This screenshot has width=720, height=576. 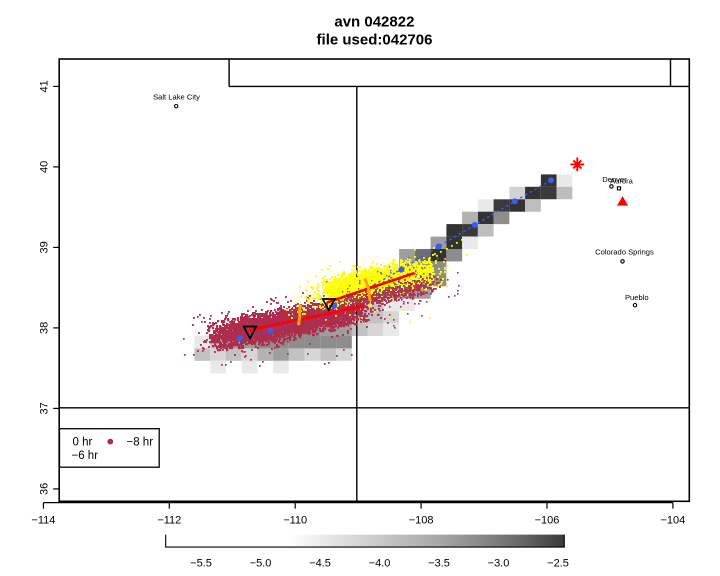 I want to click on svg-text: −108, so click(x=421, y=521).